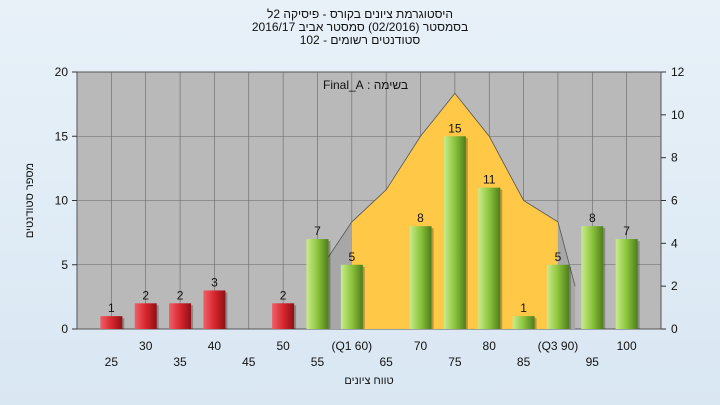 The width and height of the screenshot is (720, 405). I want to click on x-tick-label-40: 40, so click(215, 346).